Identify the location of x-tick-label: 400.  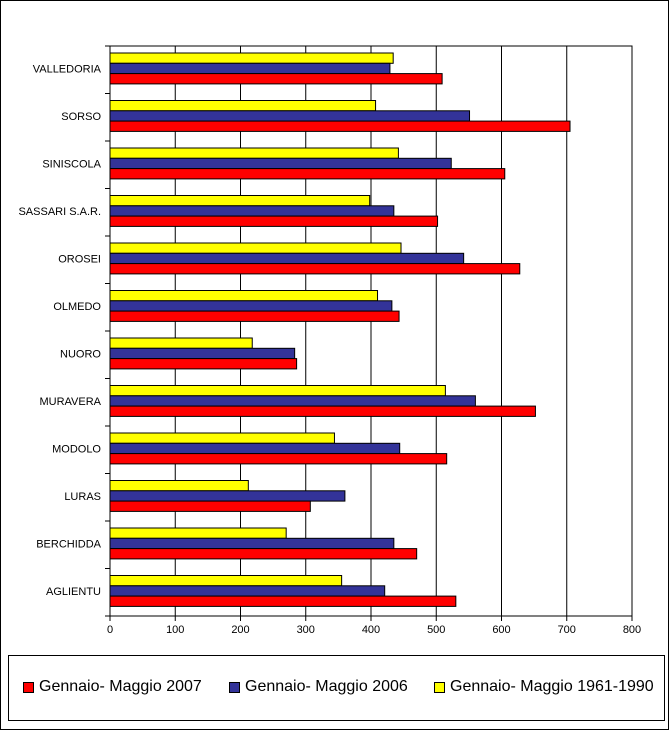
(371, 630).